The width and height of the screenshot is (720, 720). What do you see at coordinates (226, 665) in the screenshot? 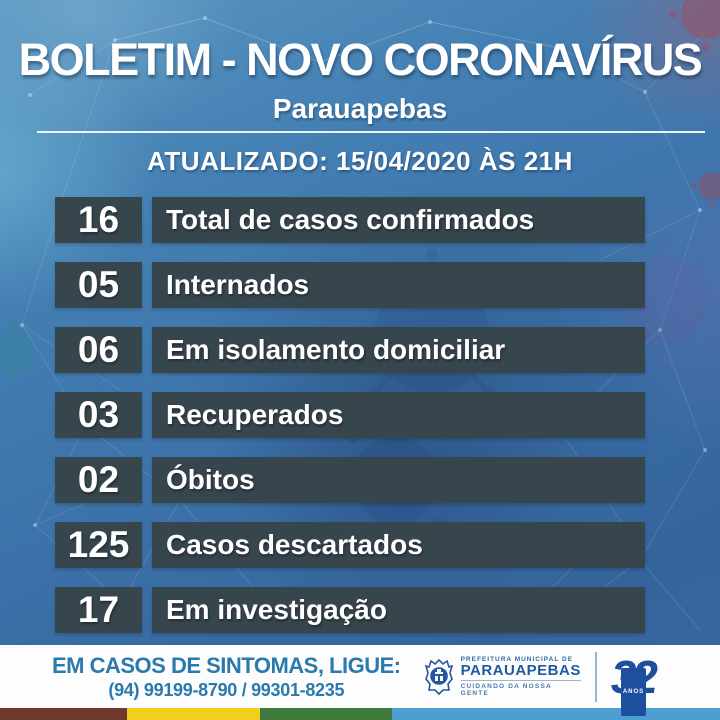
I see `call-heading: EM CASOS DE SINTOMAS, LIGUE:` at bounding box center [226, 665].